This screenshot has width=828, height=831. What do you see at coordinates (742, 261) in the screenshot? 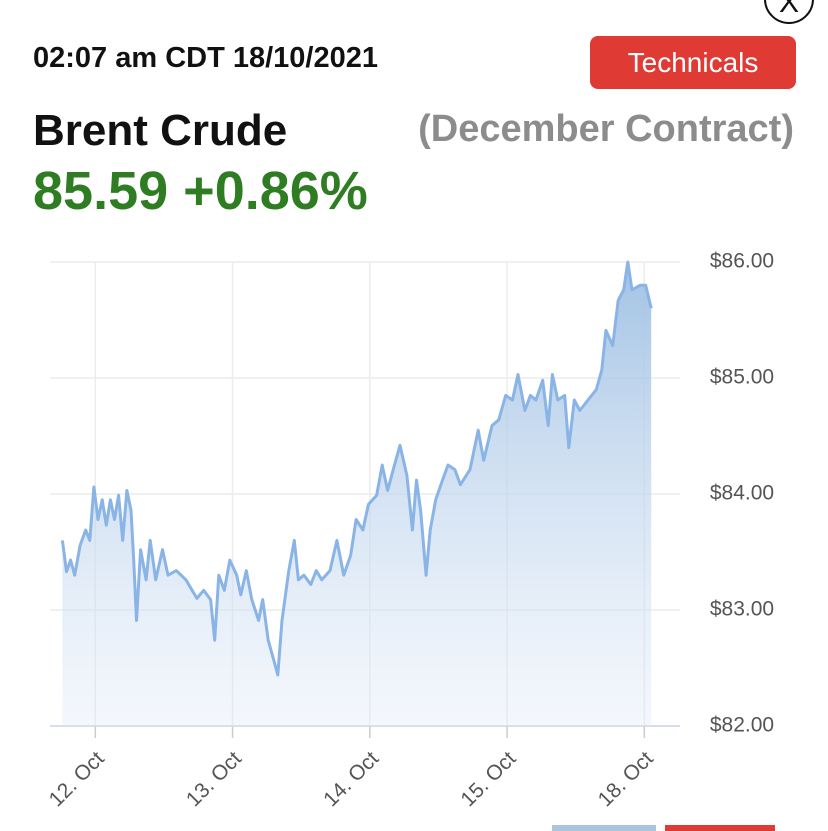
I see `y-tick-label: $86.00` at bounding box center [742, 261].